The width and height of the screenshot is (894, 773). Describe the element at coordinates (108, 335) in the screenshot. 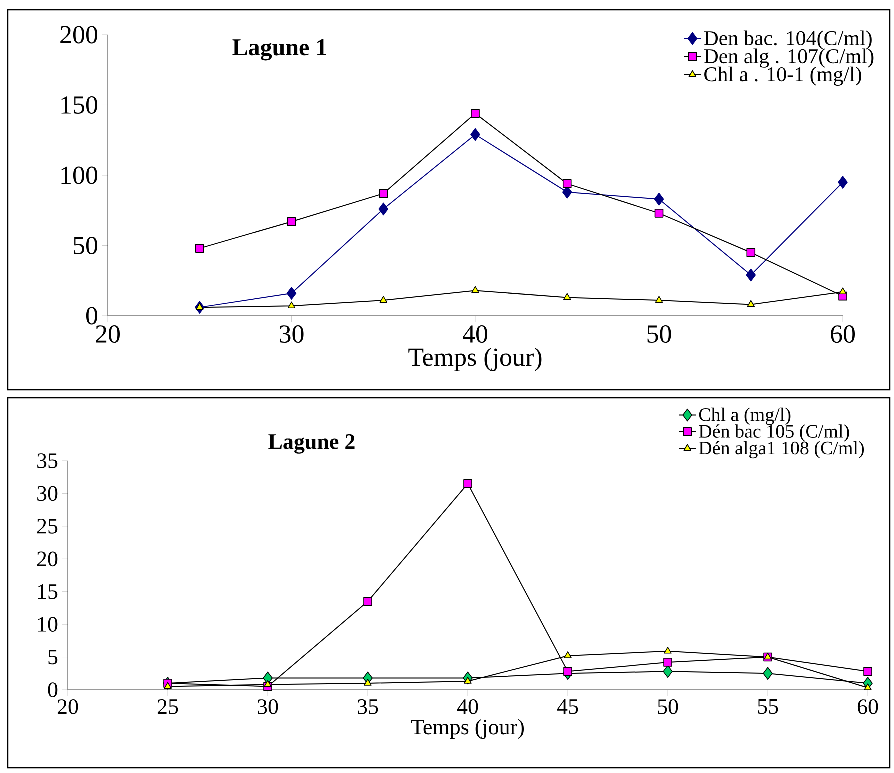

I see `x-tick-label: 20` at that location.